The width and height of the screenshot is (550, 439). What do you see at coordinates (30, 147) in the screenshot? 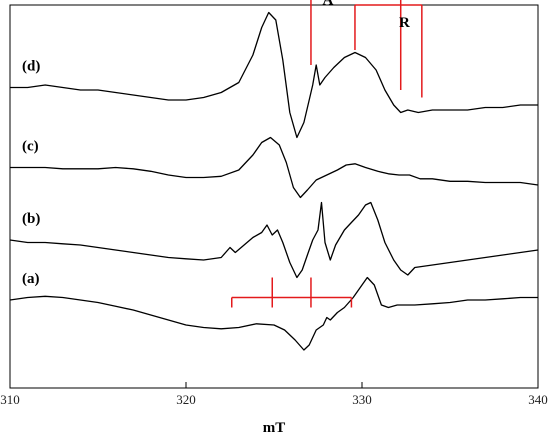
I see `trace-label: (c)` at bounding box center [30, 147].